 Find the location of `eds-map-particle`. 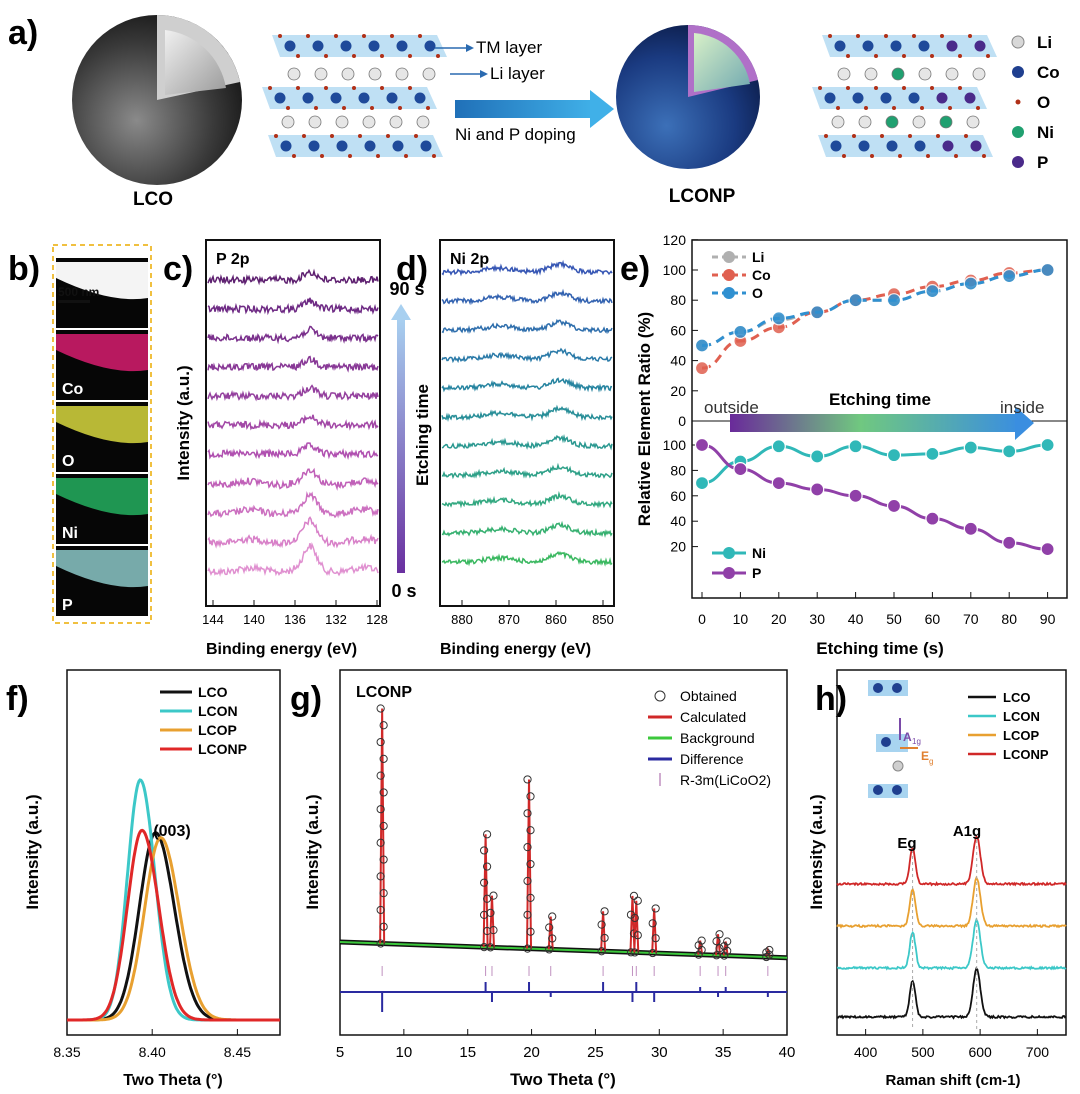

eds-map-particle is located at coordinates (102, 353).